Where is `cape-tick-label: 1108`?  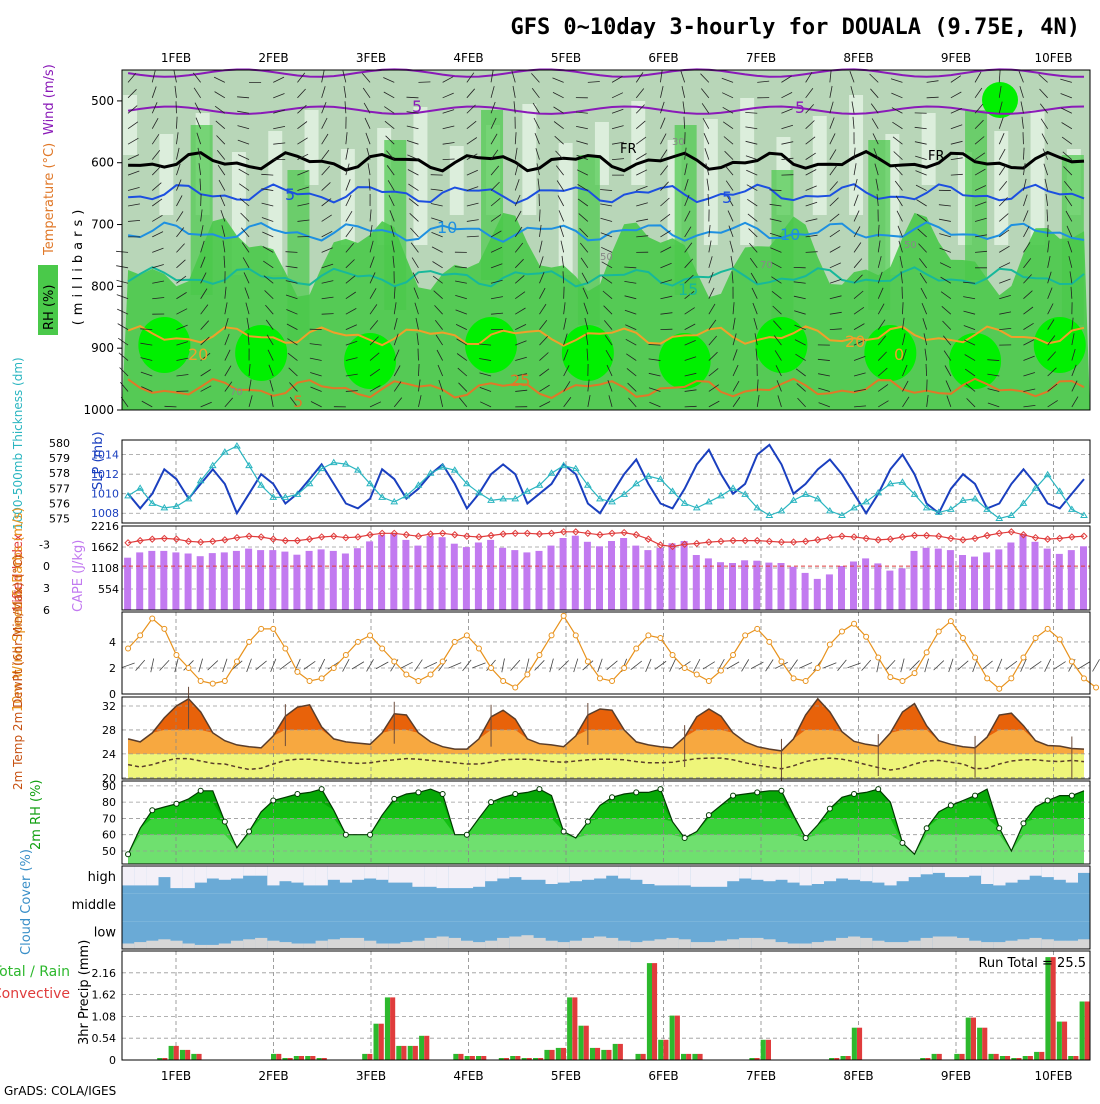
cape-tick-label: 1108 is located at coordinates (105, 568).